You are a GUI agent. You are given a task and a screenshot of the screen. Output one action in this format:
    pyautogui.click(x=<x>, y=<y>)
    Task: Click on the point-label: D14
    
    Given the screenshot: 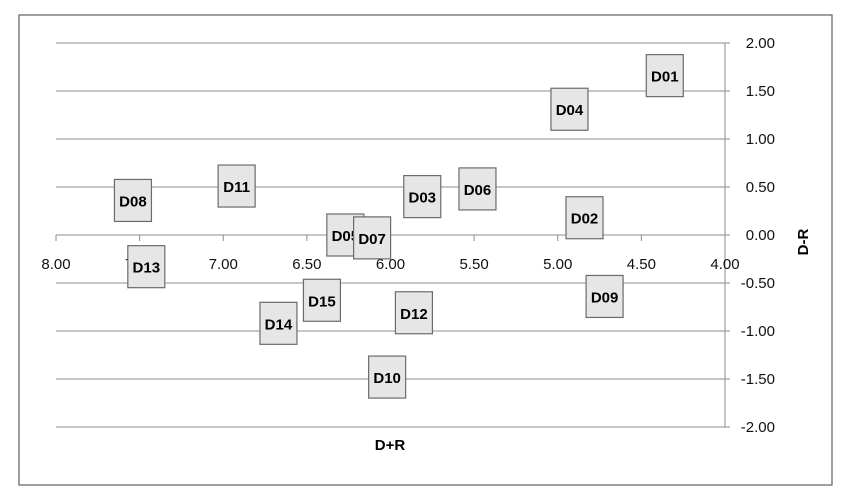 What is the action you would take?
    pyautogui.click(x=279, y=324)
    